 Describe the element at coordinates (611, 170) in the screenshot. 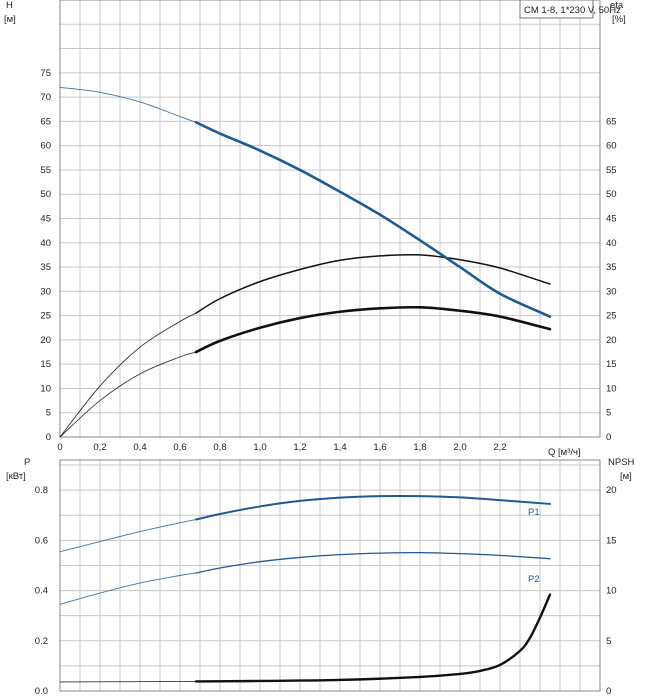

I see `eta-tick-label: 55` at that location.